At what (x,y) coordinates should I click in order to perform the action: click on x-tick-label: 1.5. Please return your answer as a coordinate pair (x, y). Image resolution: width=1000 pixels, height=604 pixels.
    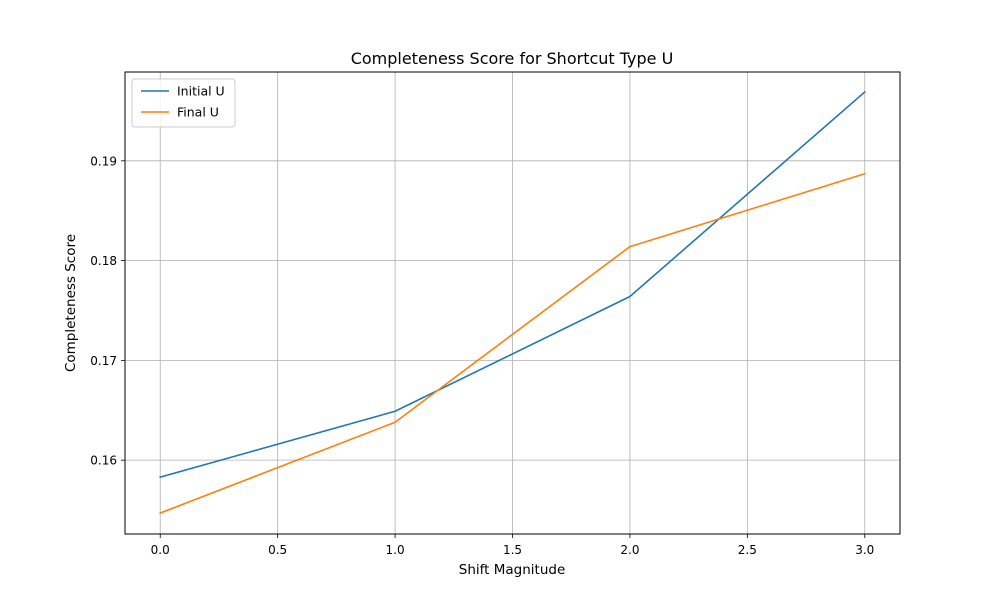
    Looking at the image, I should click on (512, 550).